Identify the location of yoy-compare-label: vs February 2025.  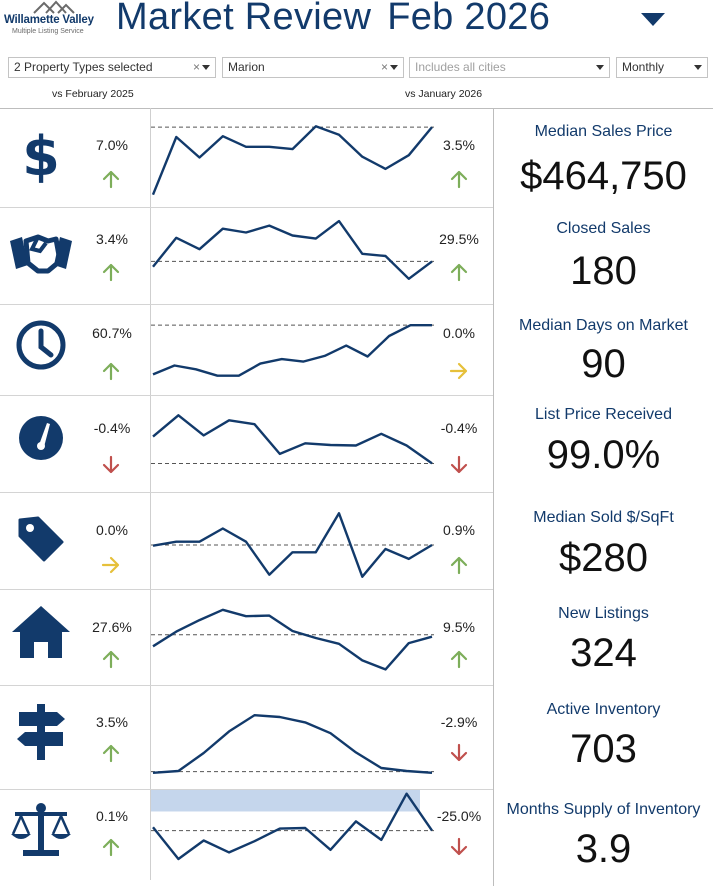
(93, 94).